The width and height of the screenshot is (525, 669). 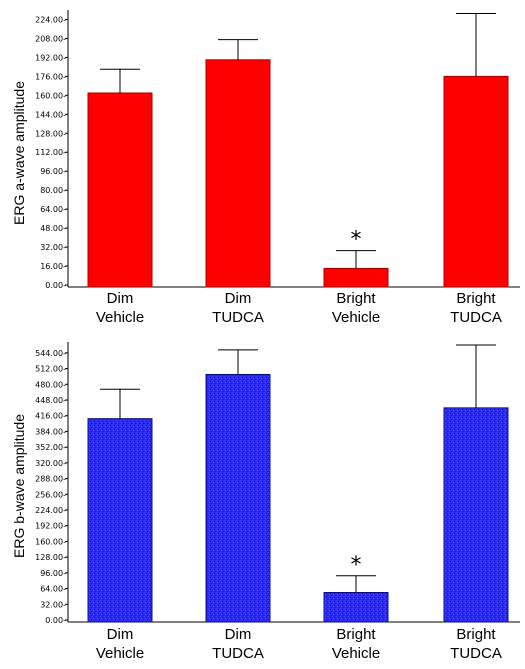 I want to click on b-wave-y-tick-label: 160.00-, so click(x=50, y=541).